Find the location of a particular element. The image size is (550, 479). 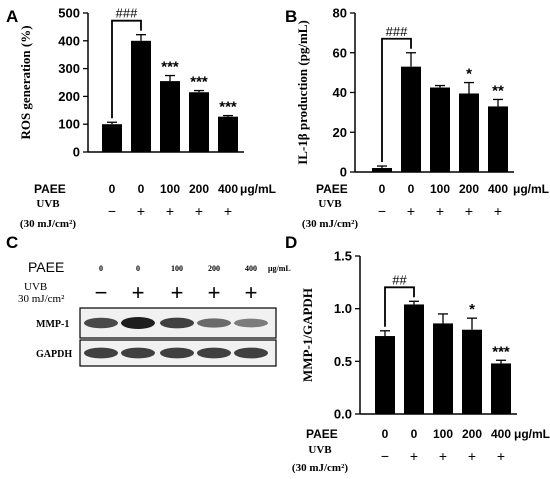

y-tick-label: 1.0 is located at coordinates (343, 308).